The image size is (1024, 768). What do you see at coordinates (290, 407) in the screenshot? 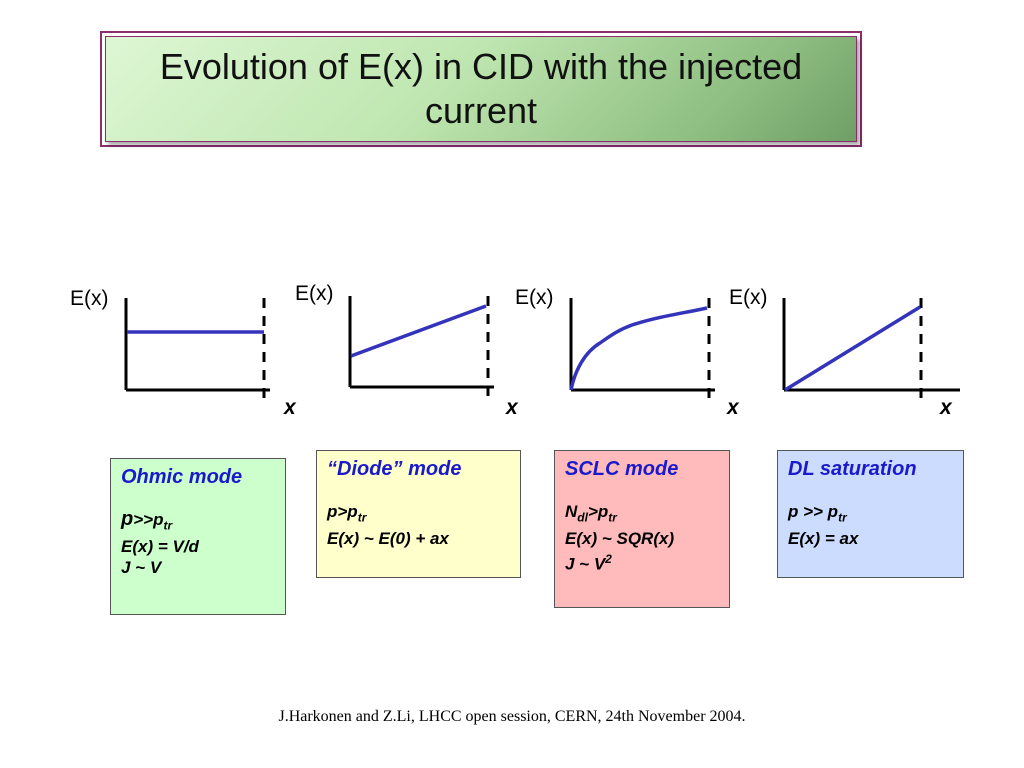
I see `graph-ohmic-x-label: x` at bounding box center [290, 407].